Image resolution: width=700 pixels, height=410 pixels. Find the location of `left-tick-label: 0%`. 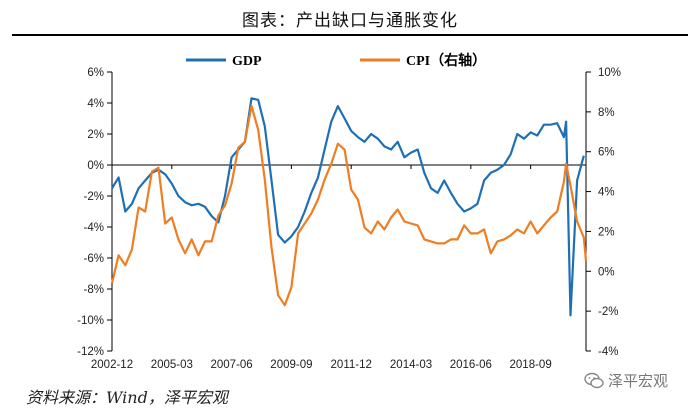

left-tick-label: 0% is located at coordinates (95, 166).